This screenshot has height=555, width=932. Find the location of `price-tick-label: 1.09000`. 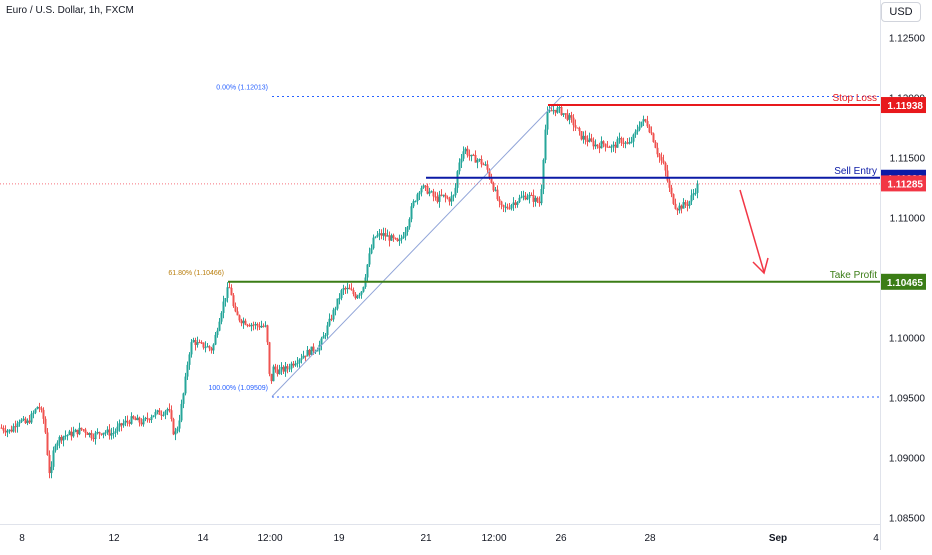

price-tick-label: 1.09000 is located at coordinates (907, 459).